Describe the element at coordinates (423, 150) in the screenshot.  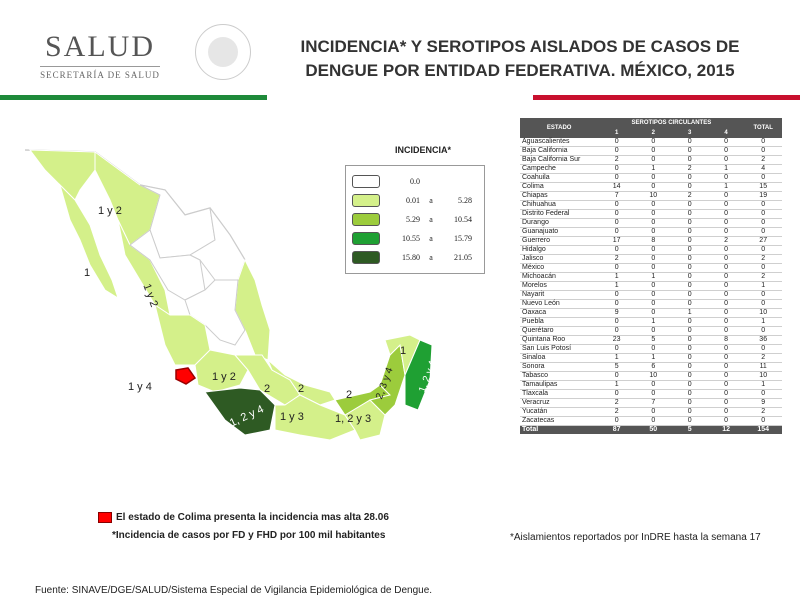
I see `legend-title: INCIDENCIA*` at that location.